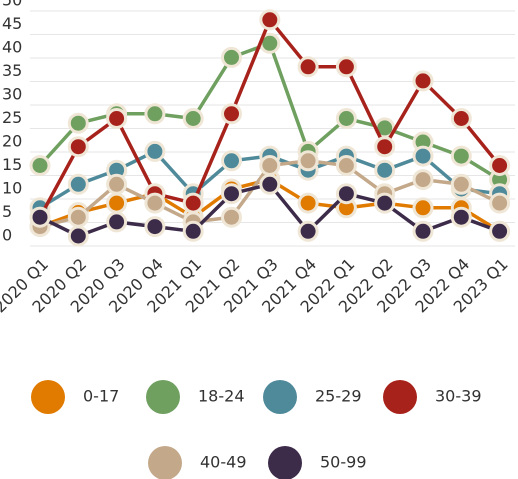 The image size is (518, 479). I want to click on y-tick-label: 10, so click(12, 188).